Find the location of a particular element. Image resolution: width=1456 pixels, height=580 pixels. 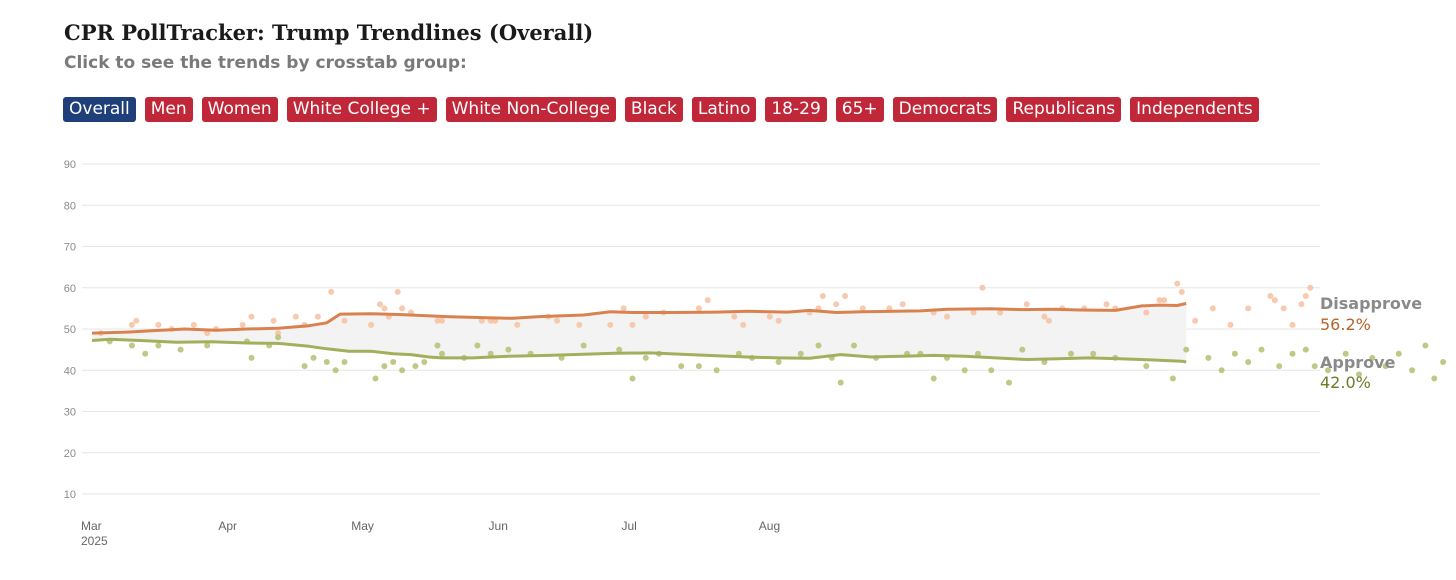

y-axis: 10 20 30 40 50 60 70 80 90 is located at coordinates (70, 330).